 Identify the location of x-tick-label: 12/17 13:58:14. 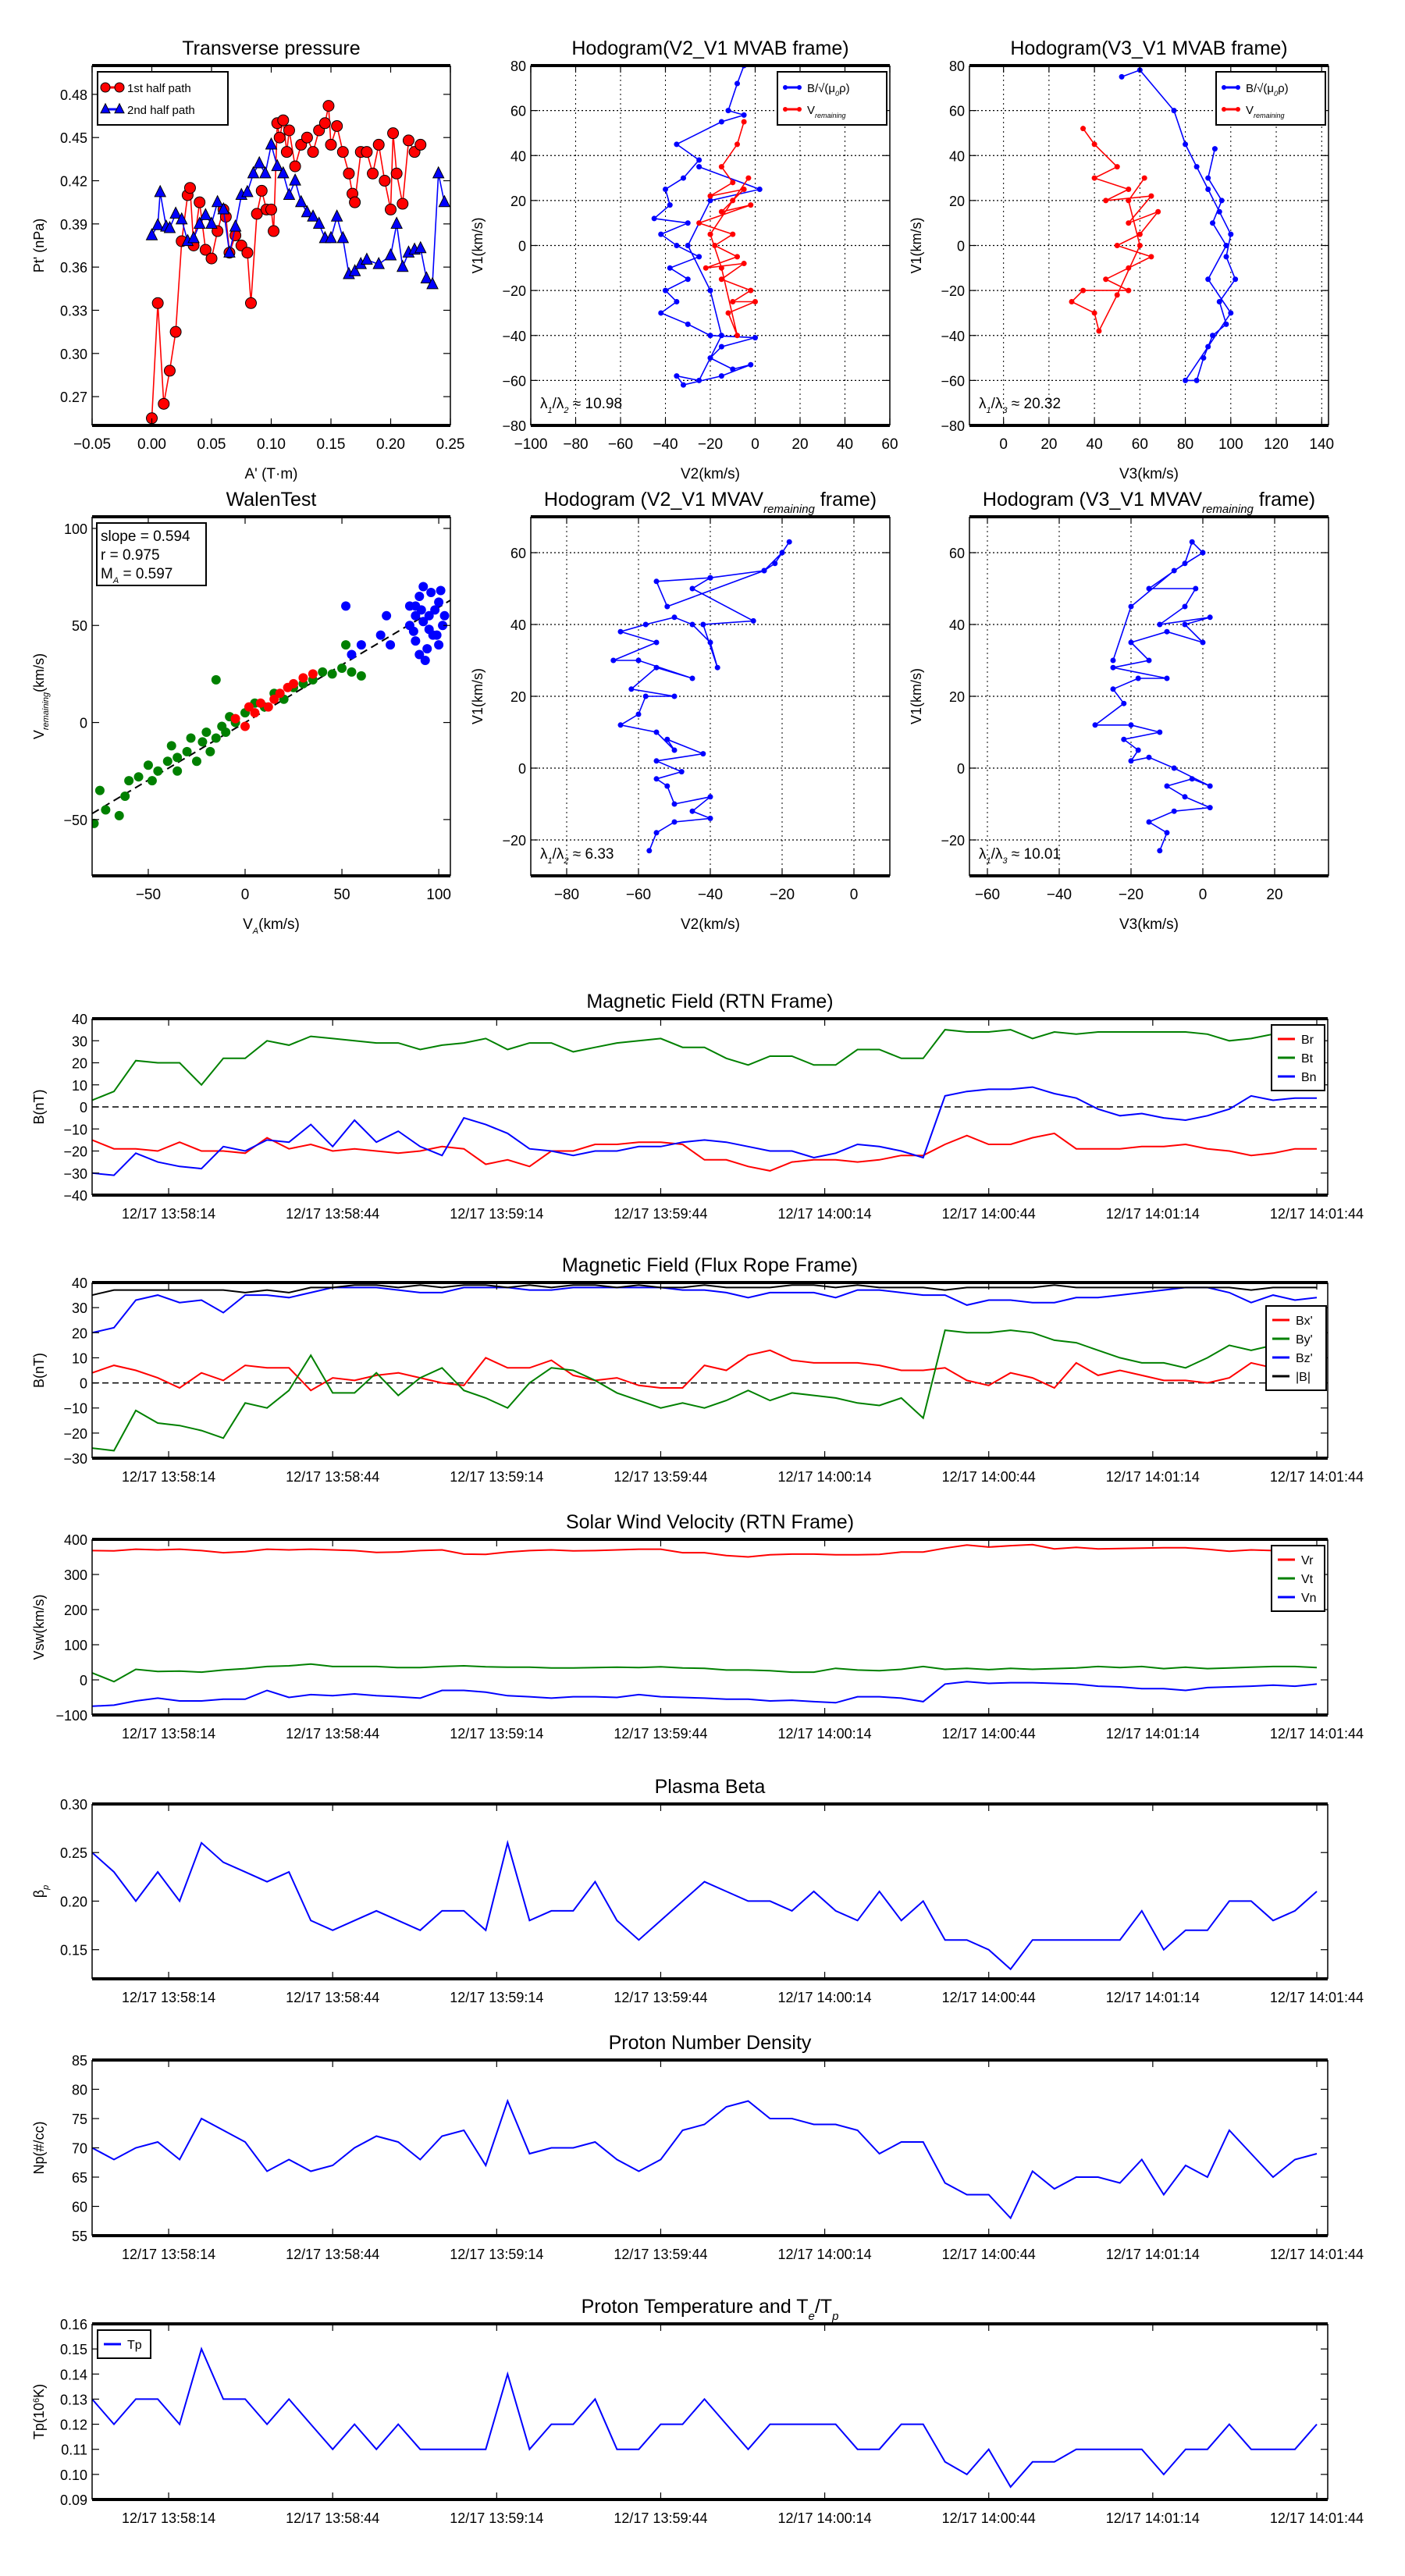
(169, 2254).